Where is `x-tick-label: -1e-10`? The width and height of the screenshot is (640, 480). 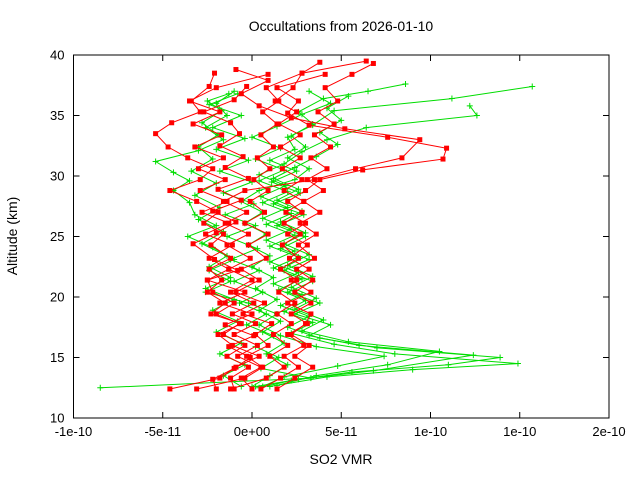
x-tick-label: -1e-10 is located at coordinates (74, 431).